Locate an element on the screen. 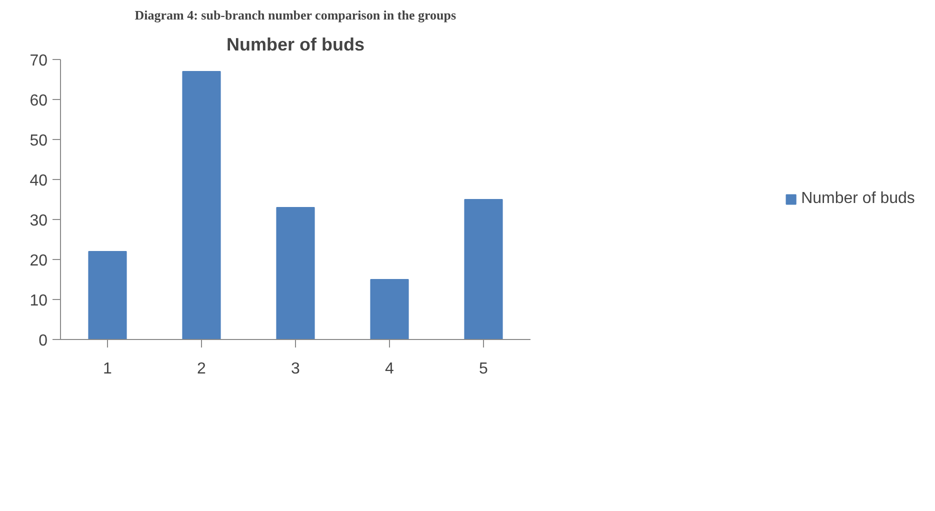 This screenshot has width=935, height=511. y-tick-label: 60 is located at coordinates (39, 101).